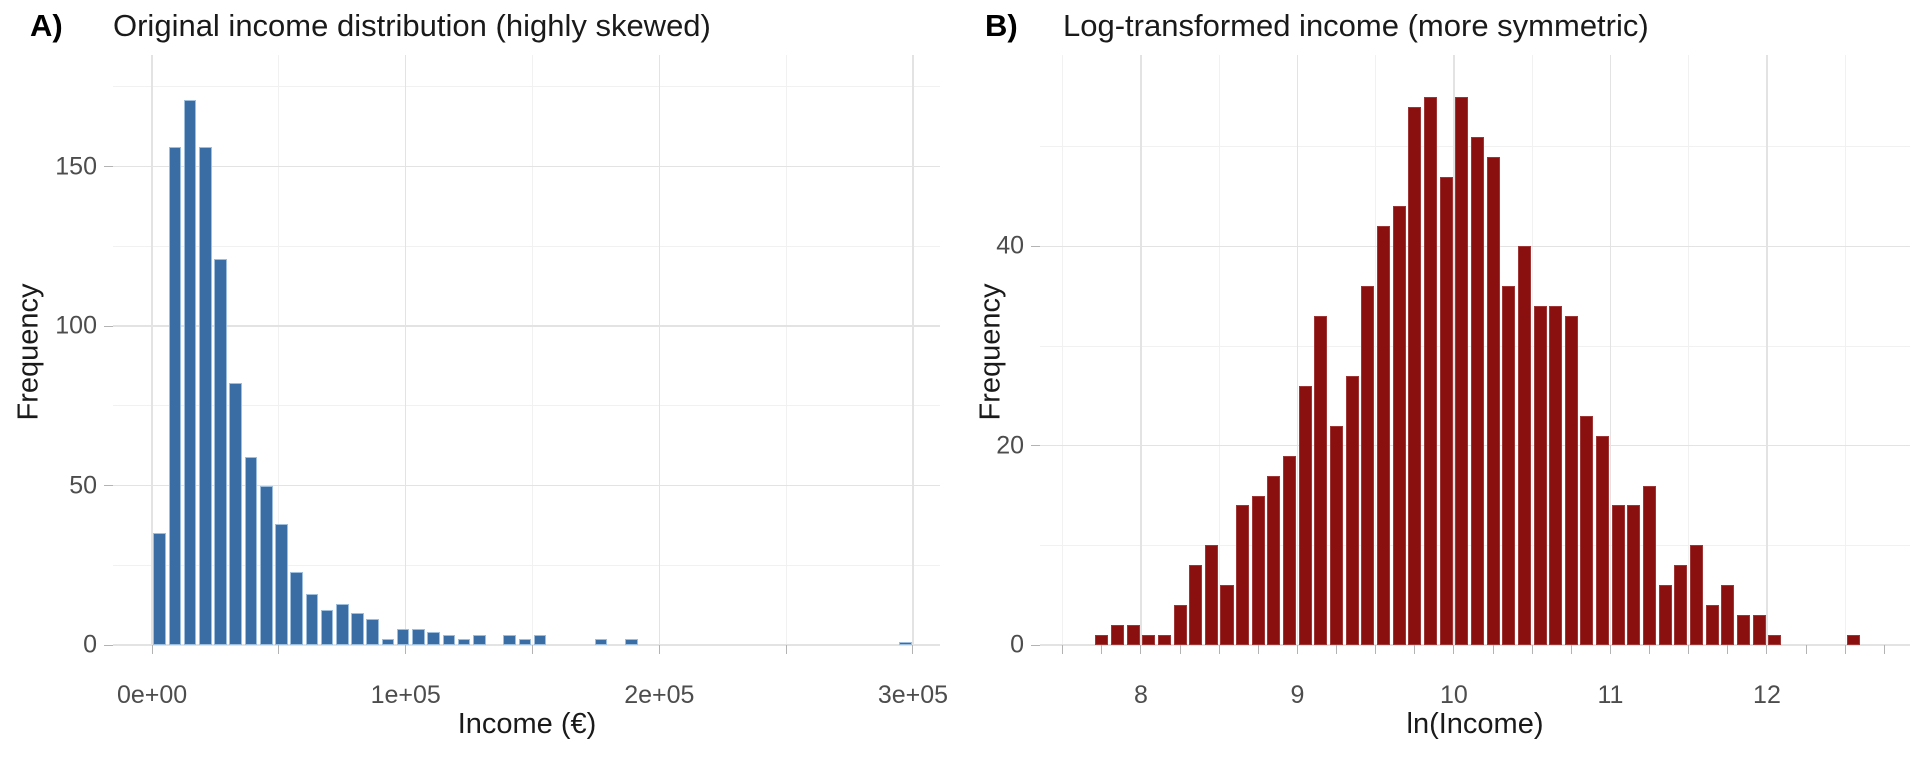 The width and height of the screenshot is (1920, 768). Describe the element at coordinates (1454, 695) in the screenshot. I see `x-tick-label: 10` at that location.